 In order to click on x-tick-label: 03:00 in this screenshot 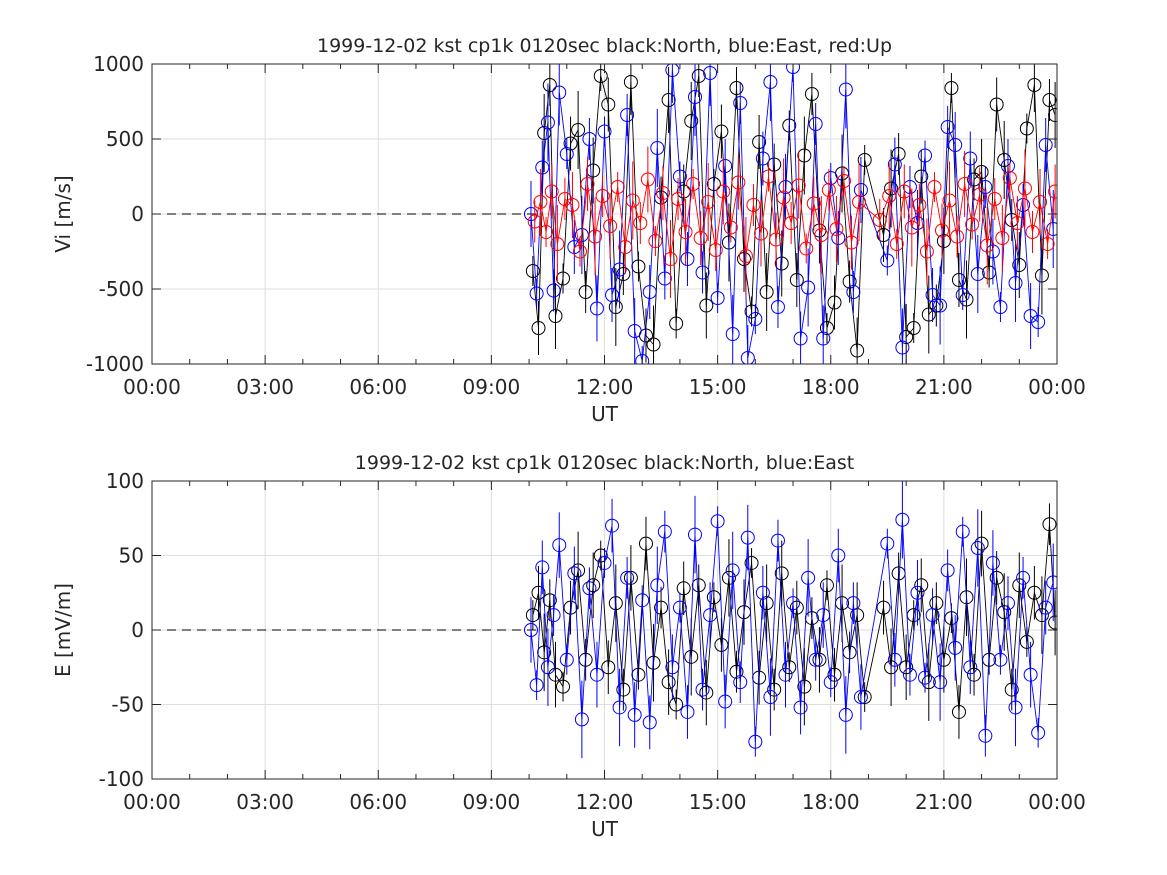, I will do `click(265, 802)`.